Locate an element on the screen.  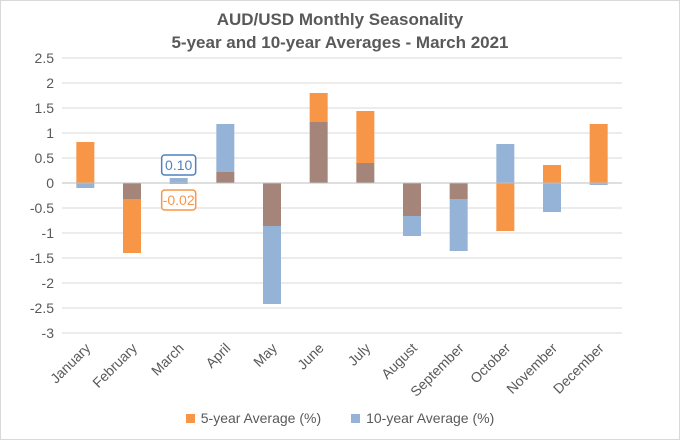
y-tick-label: 2 is located at coordinates (50, 83).